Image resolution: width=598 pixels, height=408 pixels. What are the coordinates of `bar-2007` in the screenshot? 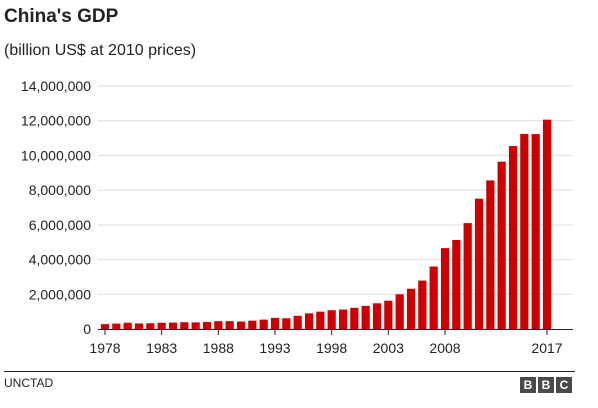 It's located at (433, 297).